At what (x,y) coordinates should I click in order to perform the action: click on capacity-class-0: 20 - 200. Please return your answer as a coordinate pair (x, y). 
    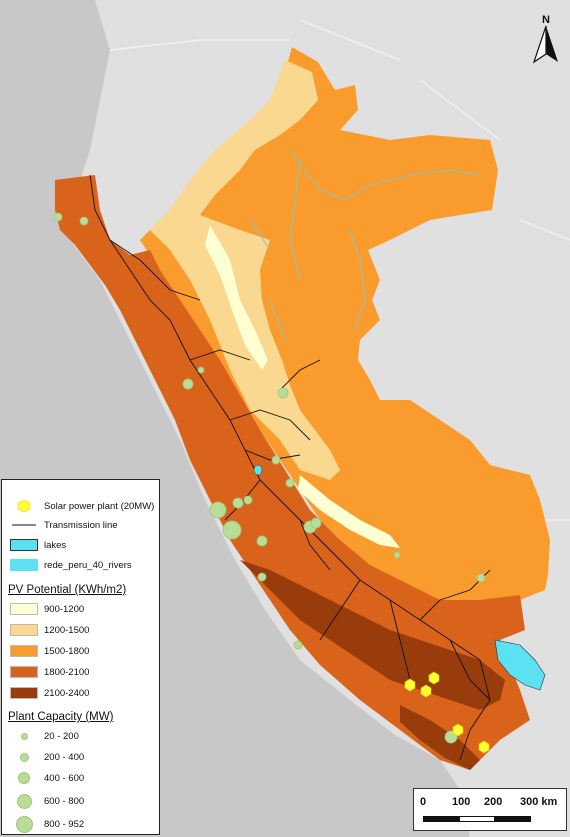
    Looking at the image, I should click on (44, 736).